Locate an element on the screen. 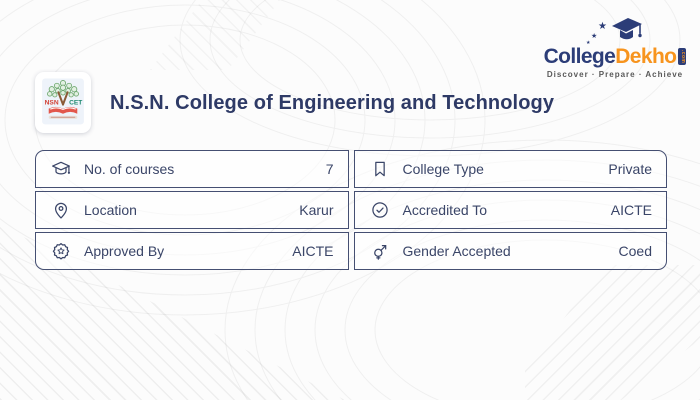  collegedekho-wordmark: College Dekho .com is located at coordinates (615, 56).